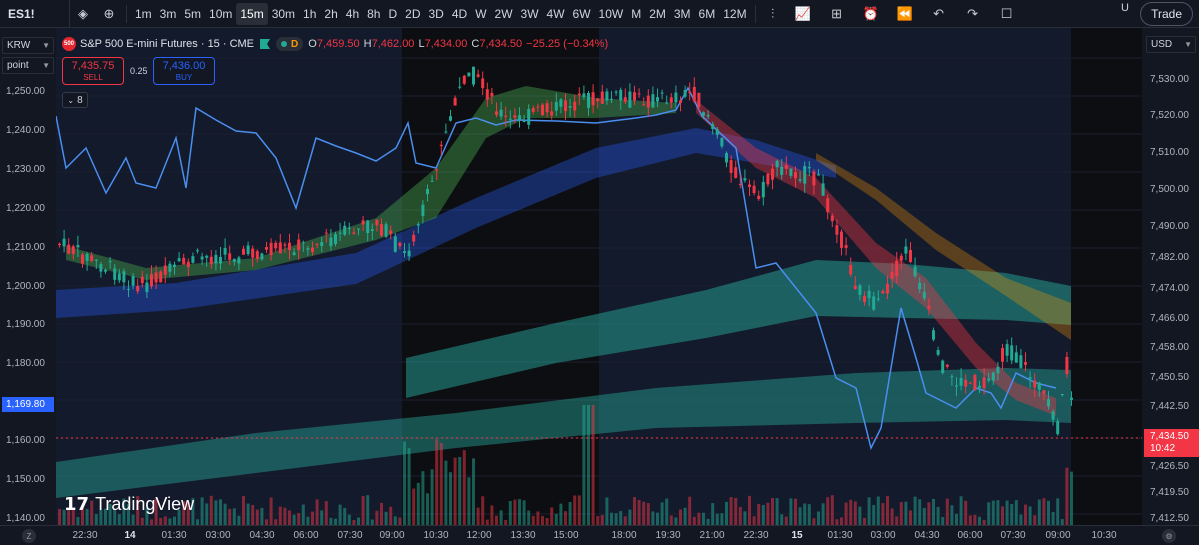  I want to click on interval-button-8h: 8h, so click(374, 13).